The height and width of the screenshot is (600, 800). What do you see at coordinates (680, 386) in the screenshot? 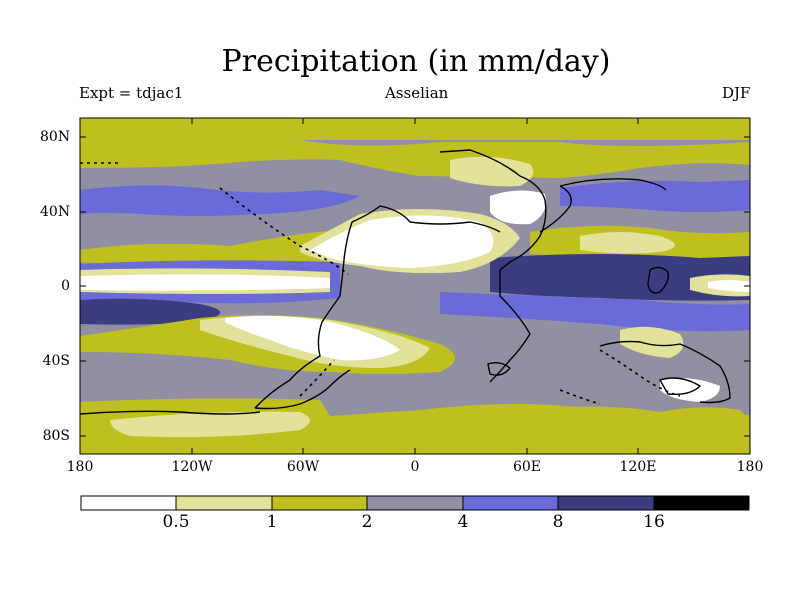
I see `coastline-island-b` at bounding box center [680, 386].